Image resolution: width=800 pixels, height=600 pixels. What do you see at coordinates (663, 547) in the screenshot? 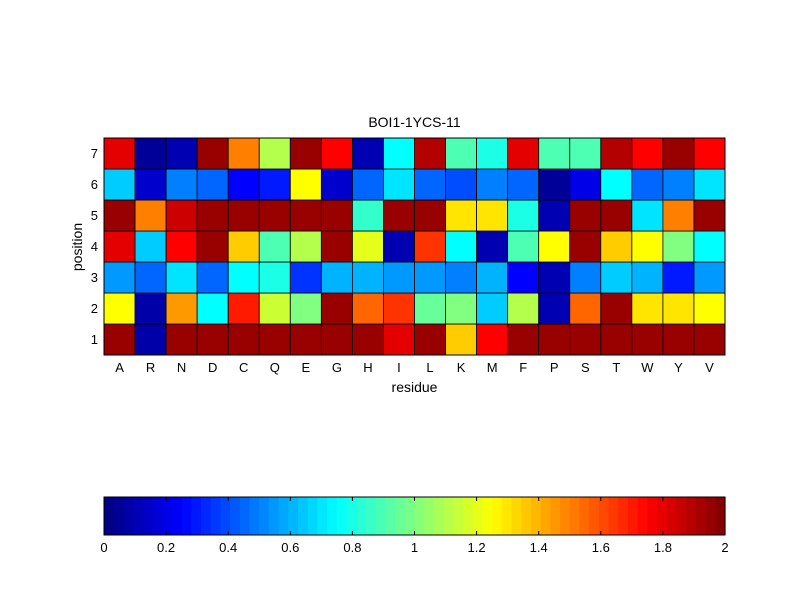
I see `colorbar-tick-label-1.8: 1.8` at bounding box center [663, 547].